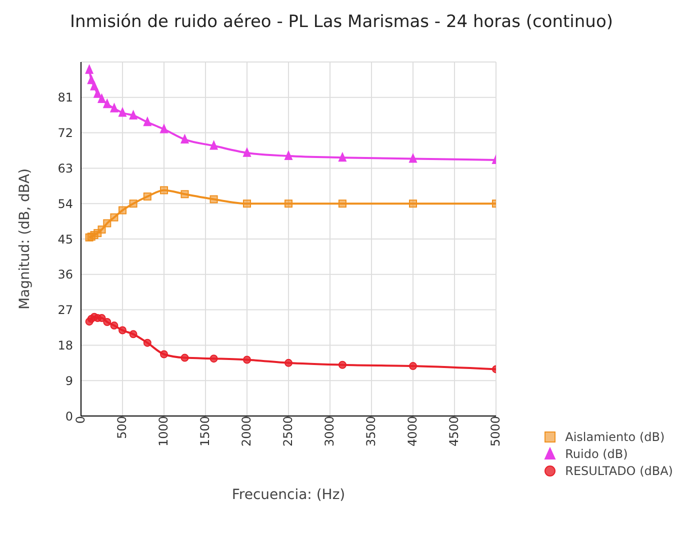 The height and width of the screenshot is (554, 683). Describe the element at coordinates (65, 203) in the screenshot. I see `y-tick-label: 54` at that location.